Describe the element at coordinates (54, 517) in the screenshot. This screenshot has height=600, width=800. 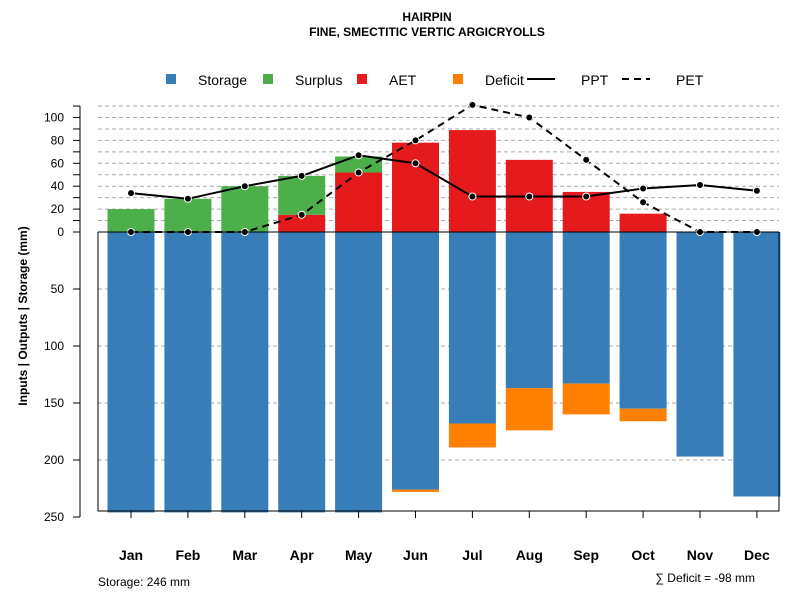
I see `y-tick-label: 250` at that location.